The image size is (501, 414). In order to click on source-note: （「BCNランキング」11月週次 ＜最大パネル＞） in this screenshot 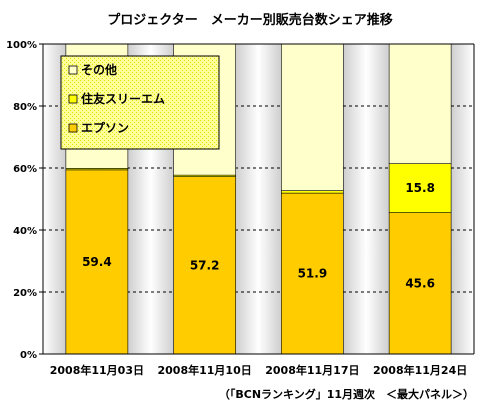, I will do `click(346, 394)`.